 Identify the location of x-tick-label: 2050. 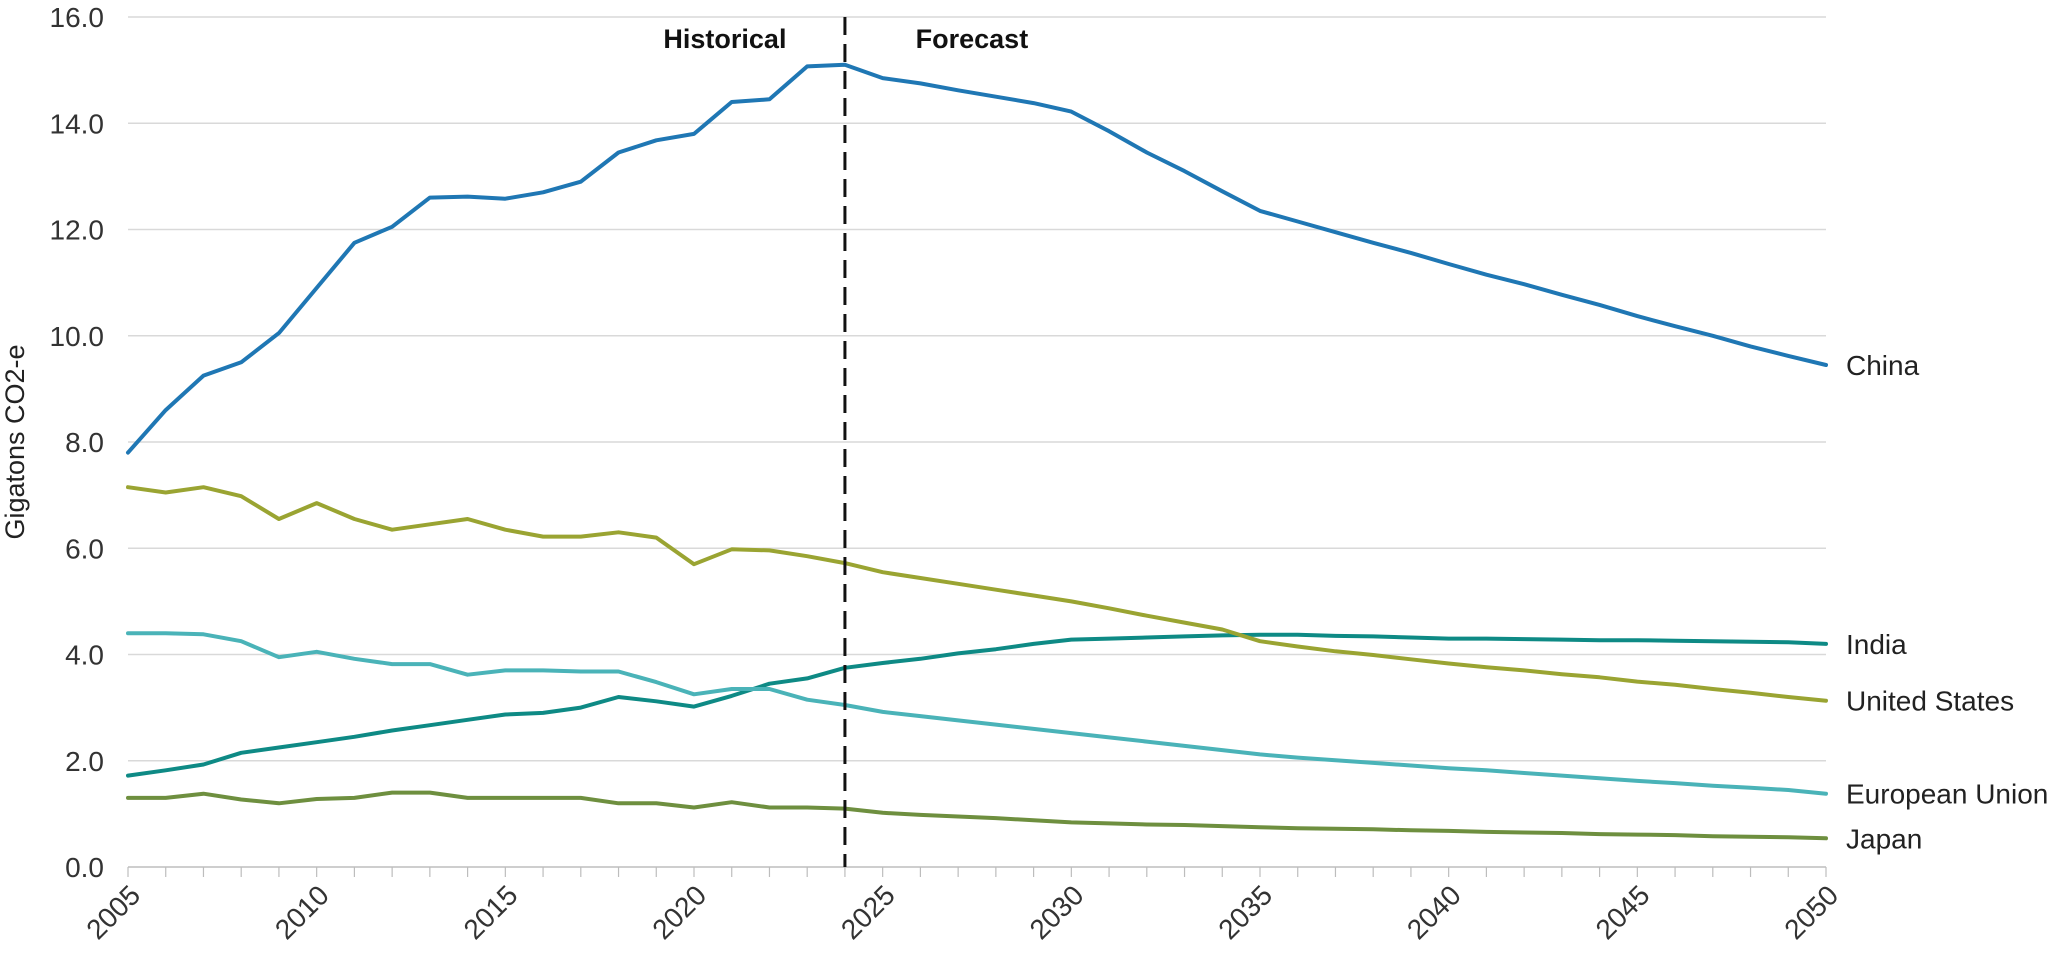
(1811, 912).